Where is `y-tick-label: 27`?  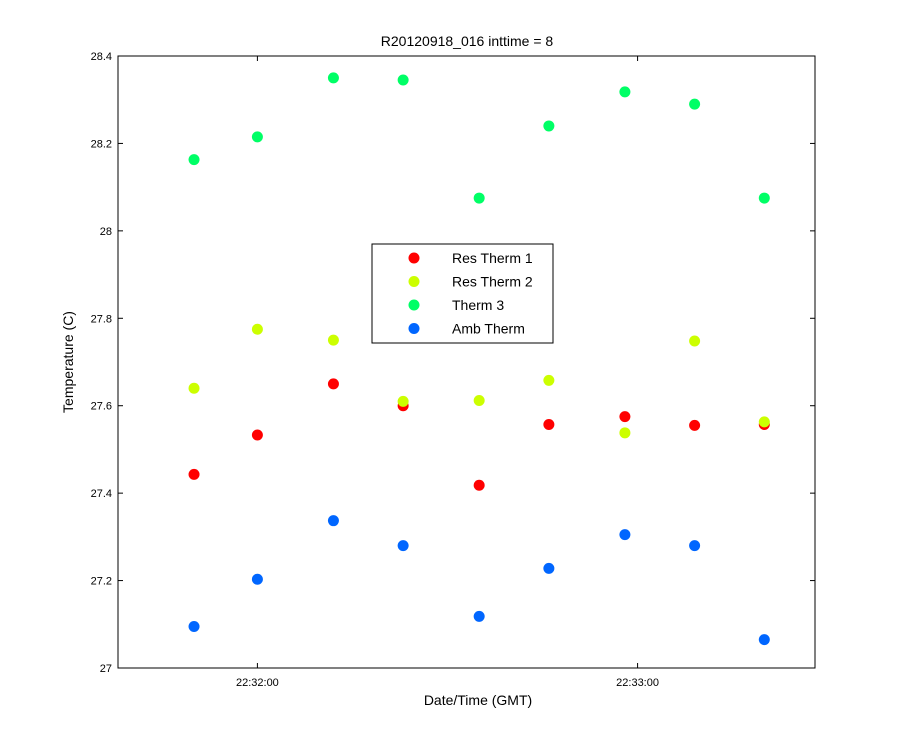 y-tick-label: 27 is located at coordinates (106, 669).